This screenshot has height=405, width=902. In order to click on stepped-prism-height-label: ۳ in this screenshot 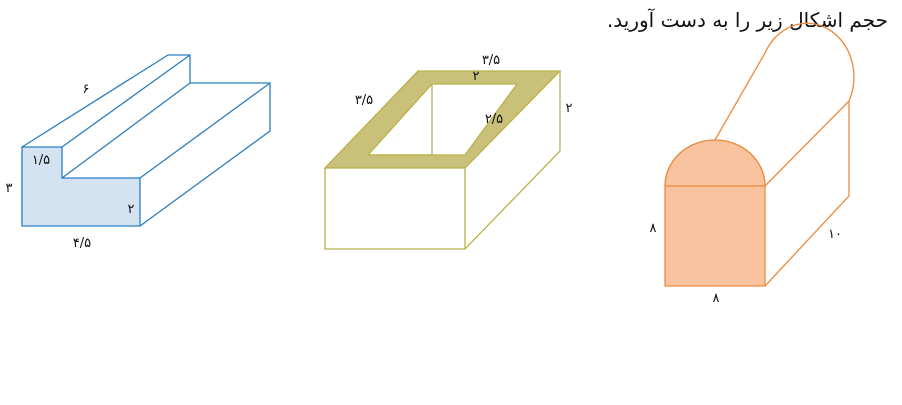, I will do `click(9, 188)`.